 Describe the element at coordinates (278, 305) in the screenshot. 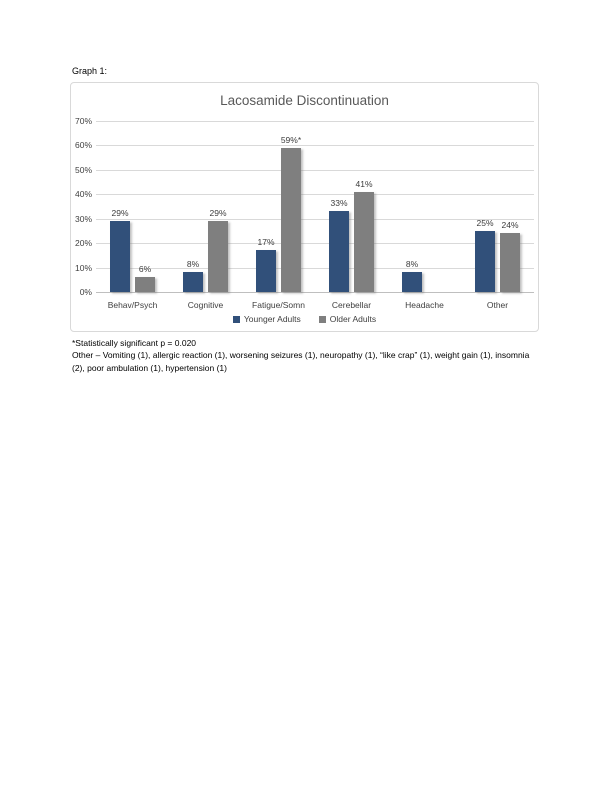

I see `x-axis-category-label: Fatigue/Somn` at that location.